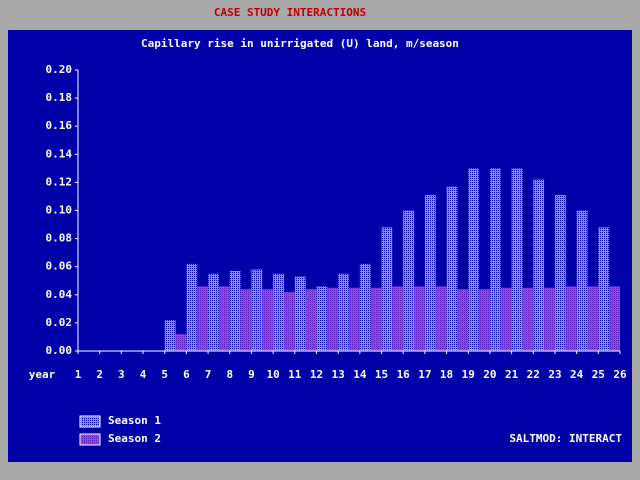  Describe the element at coordinates (208, 374) in the screenshot. I see `x-tick-label: 7` at that location.